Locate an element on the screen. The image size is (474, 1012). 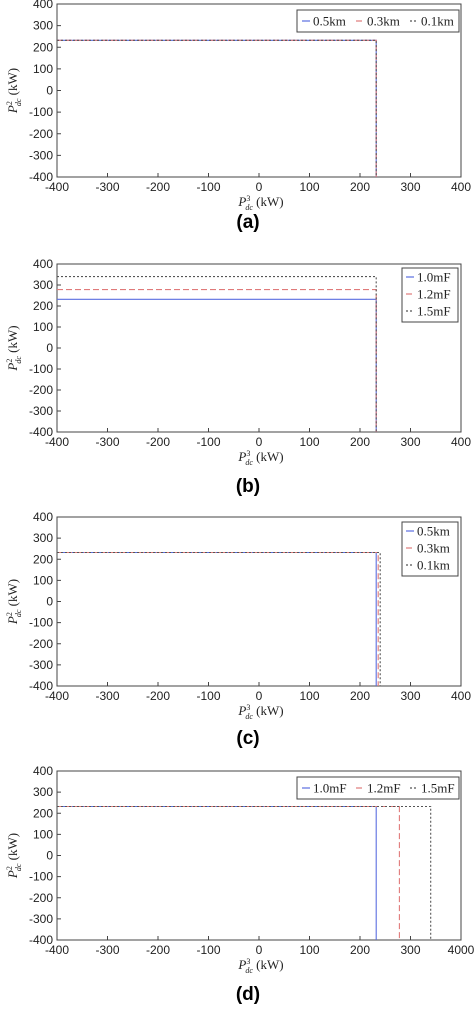
panel-label: (a) is located at coordinates (247, 222).